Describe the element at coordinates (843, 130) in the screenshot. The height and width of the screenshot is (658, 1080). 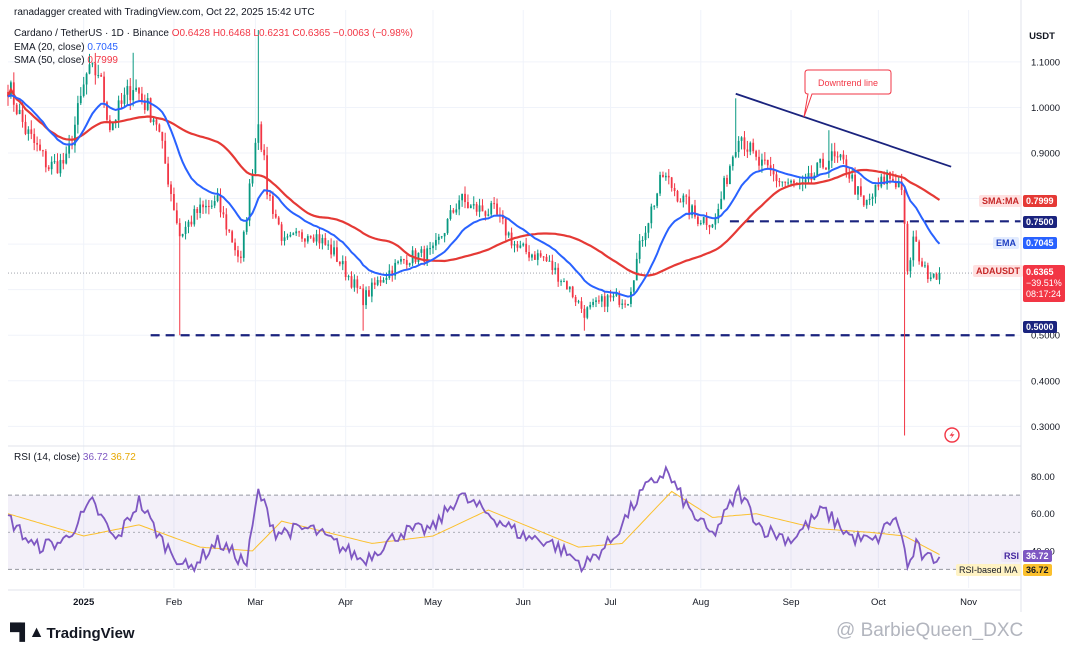
I see `downtrend-line` at that location.